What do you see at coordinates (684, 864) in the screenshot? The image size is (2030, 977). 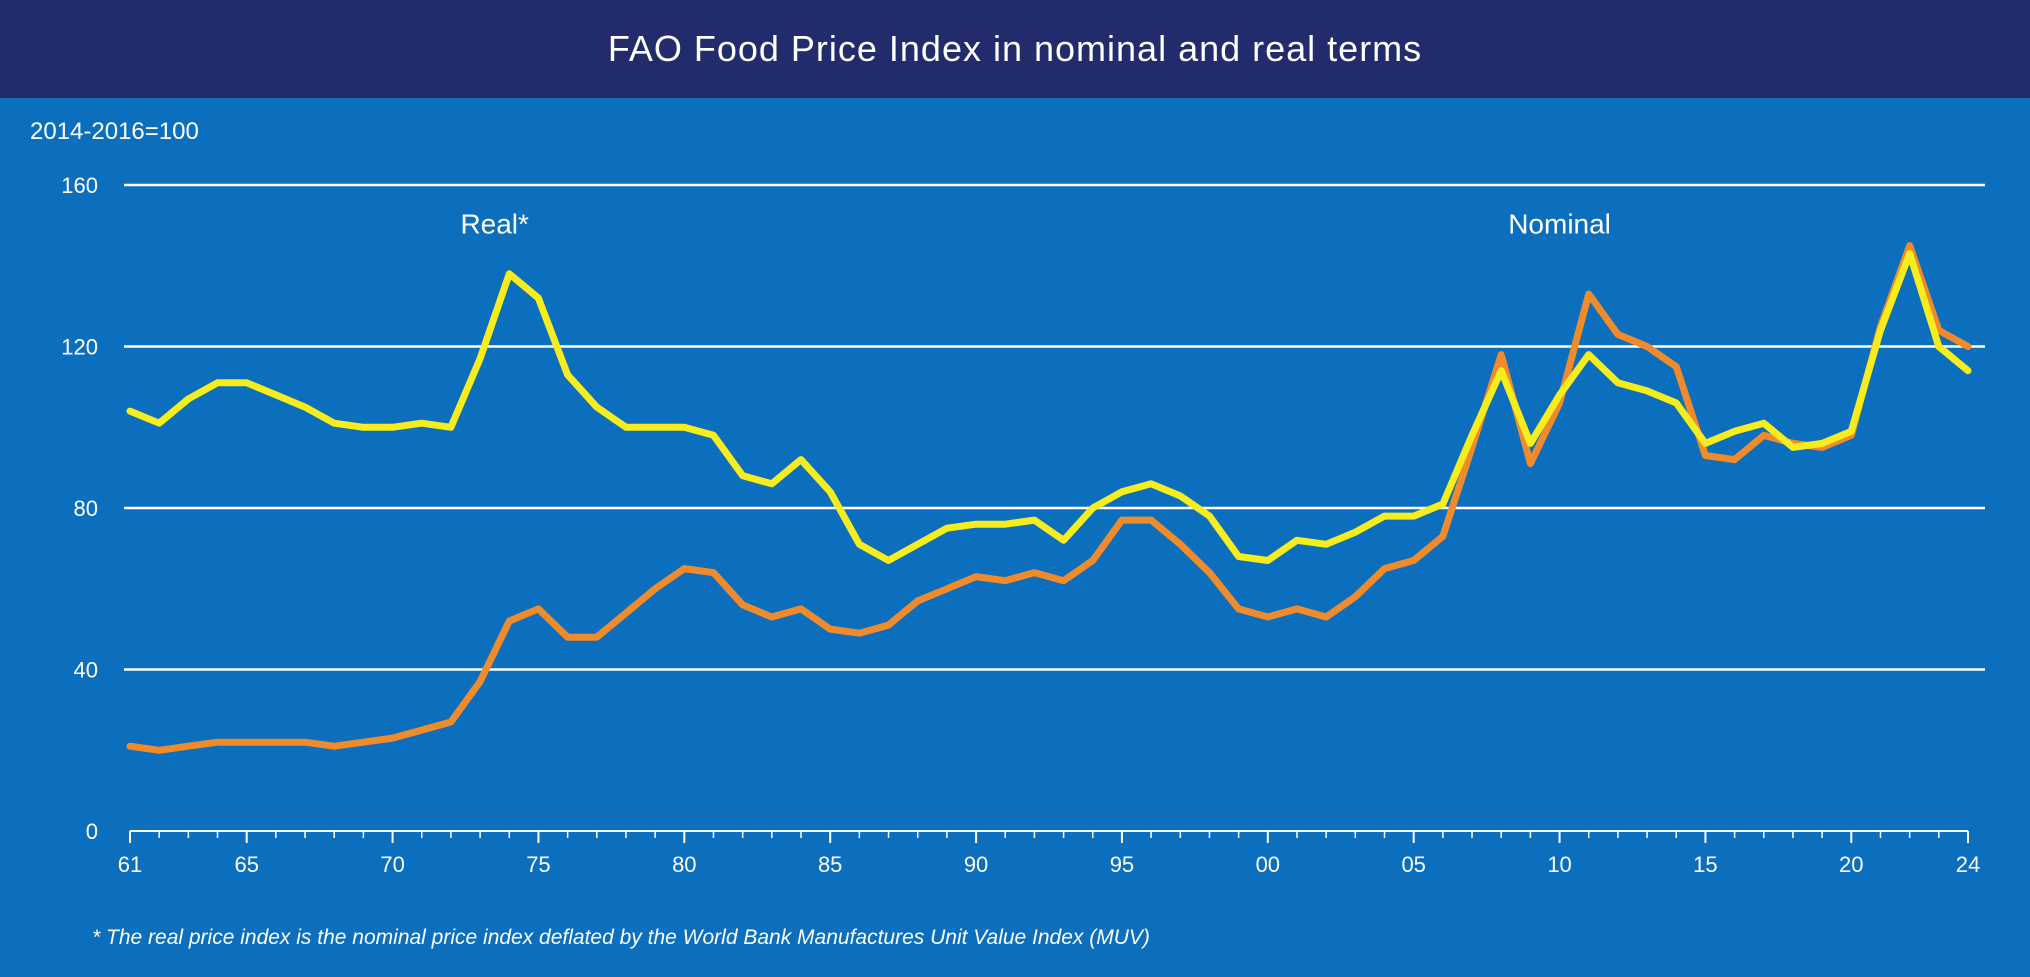 I see `x-tick-label: 80` at bounding box center [684, 864].